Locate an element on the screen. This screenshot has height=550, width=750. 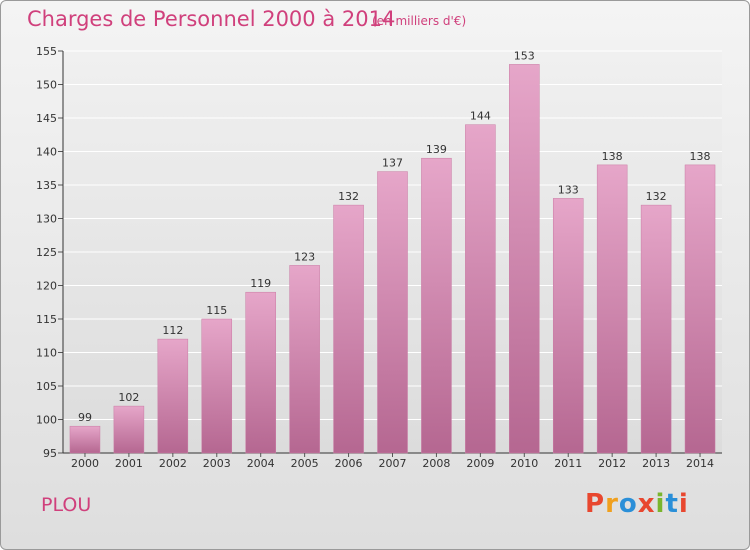
data-label: 102 is located at coordinates (128, 397).